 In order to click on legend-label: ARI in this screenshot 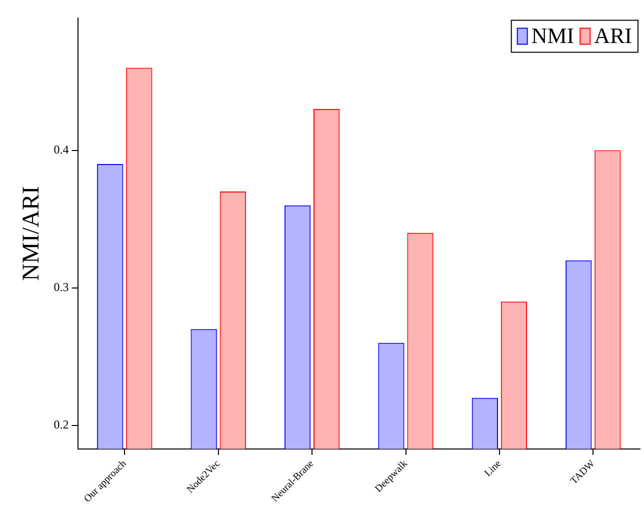, I will do `click(613, 35)`.